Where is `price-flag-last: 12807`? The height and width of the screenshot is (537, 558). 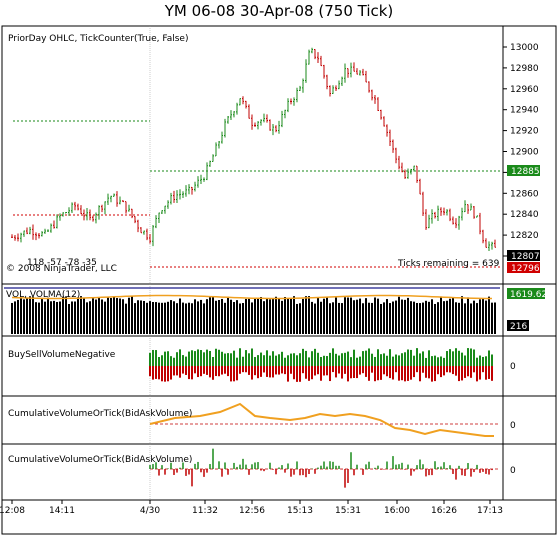 price-flag-last: 12807 is located at coordinates (523, 256).